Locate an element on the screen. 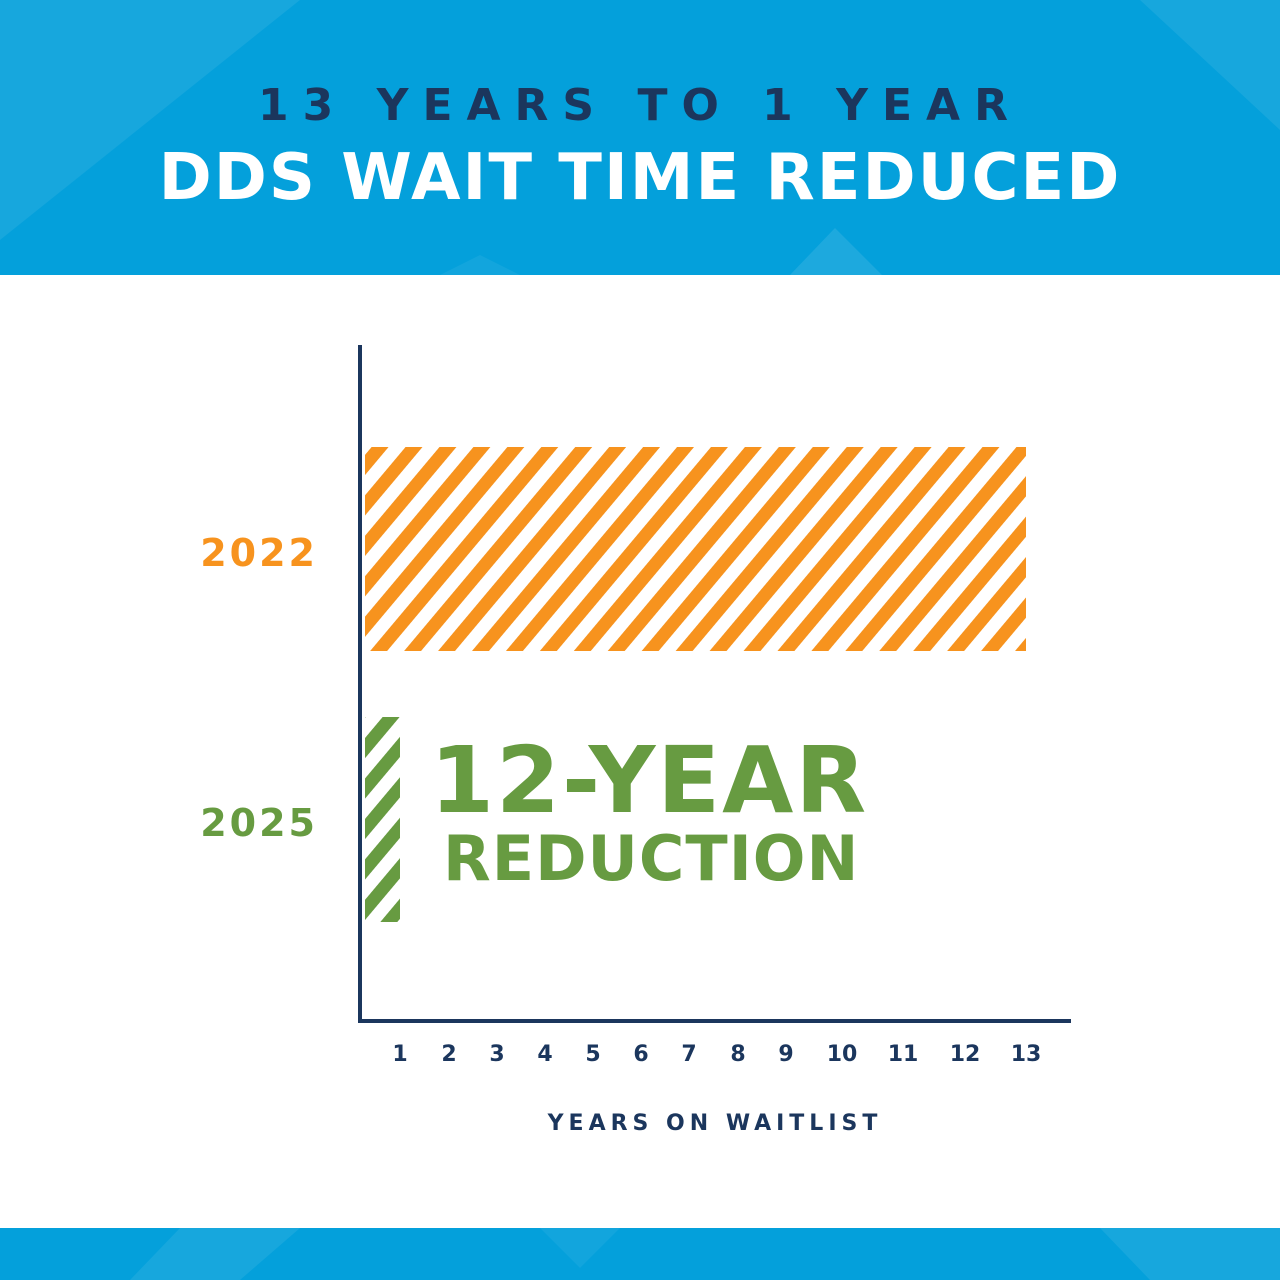 This screenshot has height=1280, width=1280. x-tick-label: 10 is located at coordinates (842, 1054).